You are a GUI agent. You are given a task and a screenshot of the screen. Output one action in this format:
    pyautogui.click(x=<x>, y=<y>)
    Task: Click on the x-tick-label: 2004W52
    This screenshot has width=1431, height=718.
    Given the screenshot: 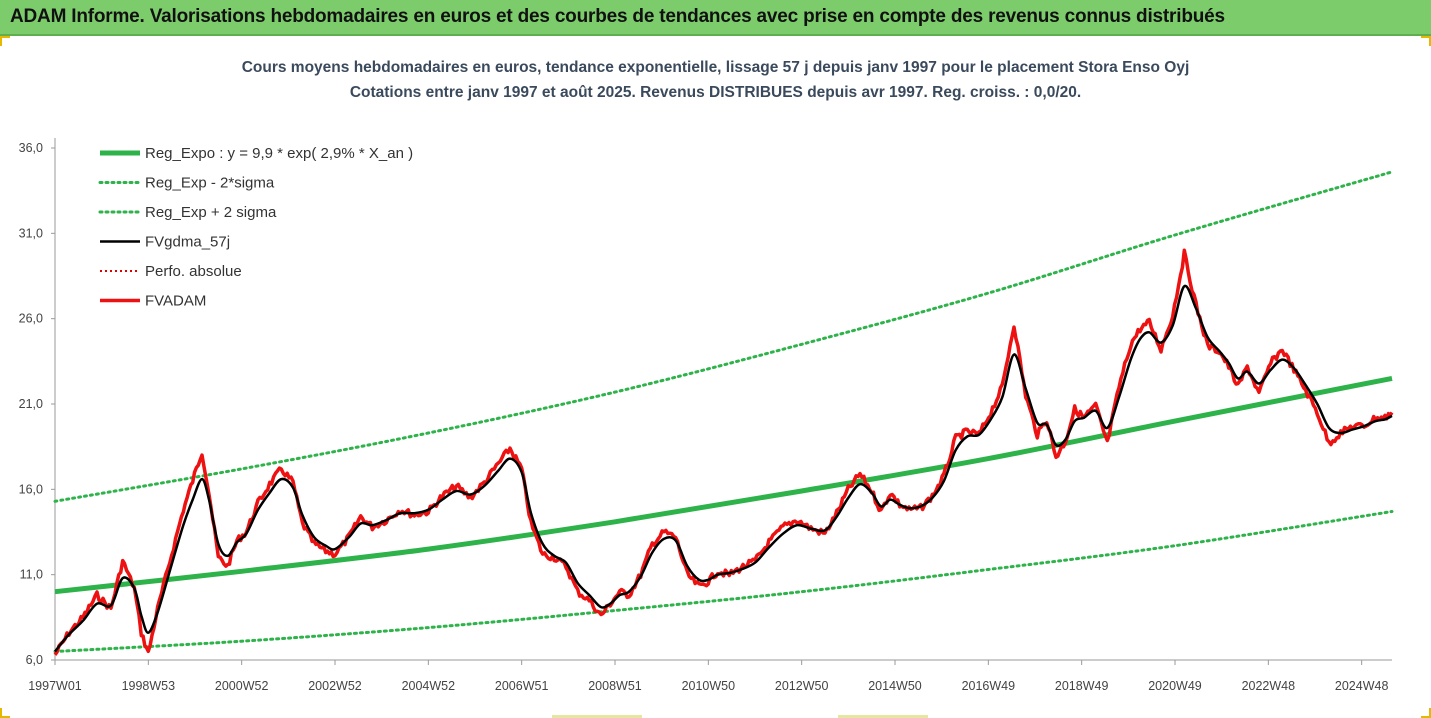 What is the action you would take?
    pyautogui.click(x=429, y=686)
    